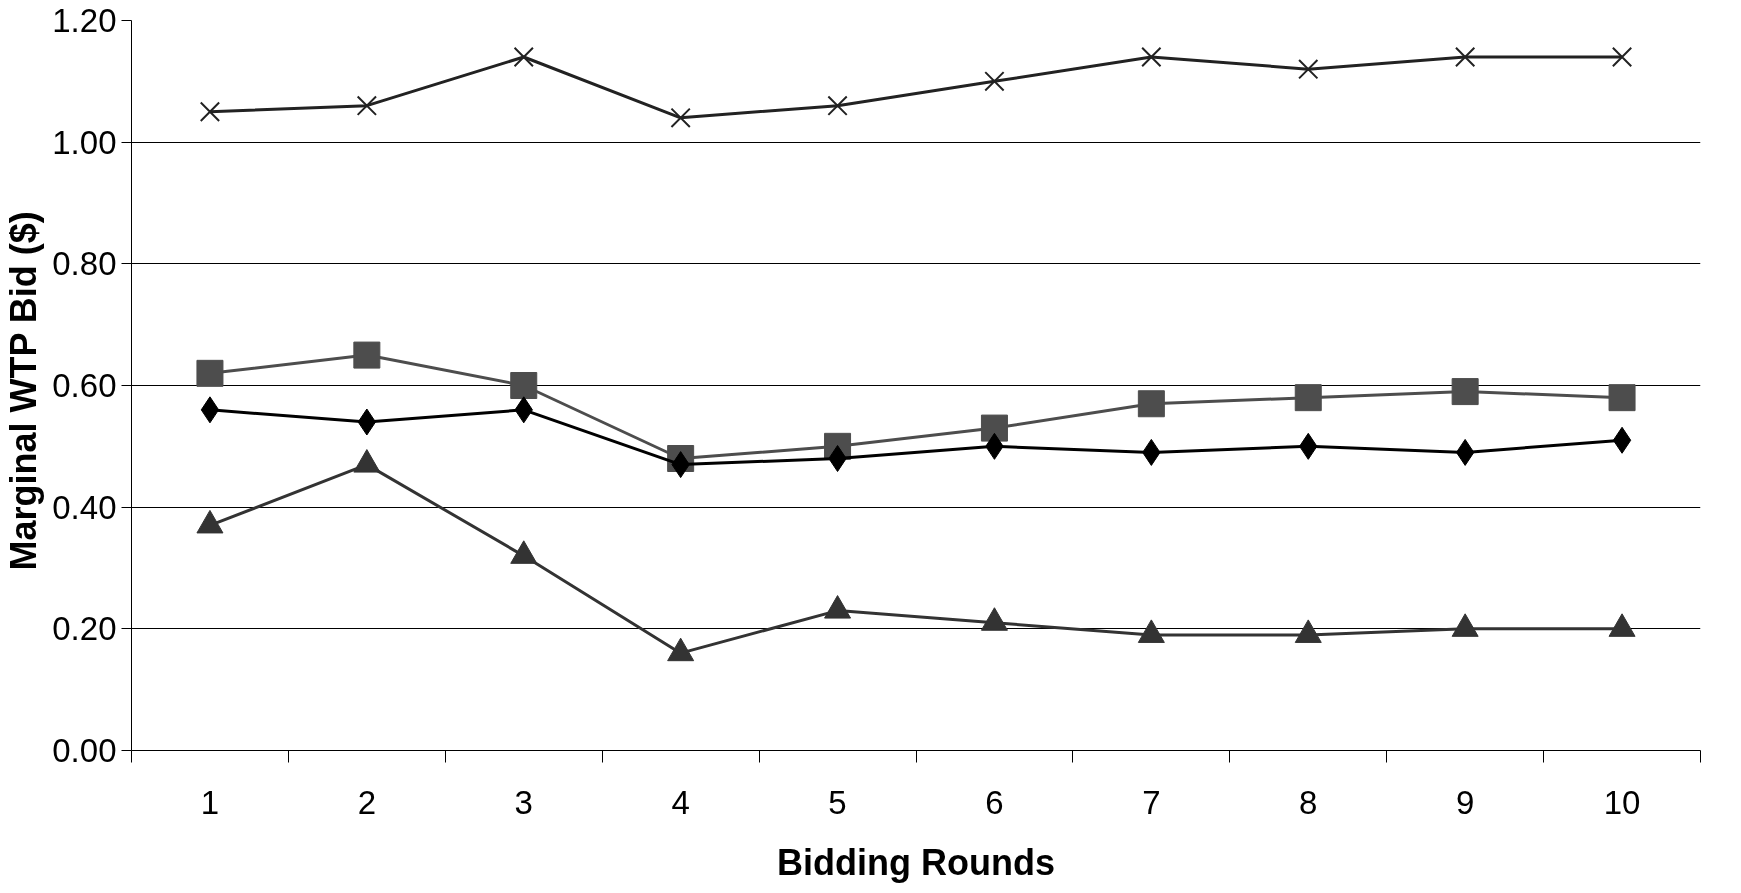  What do you see at coordinates (837, 802) in the screenshot?
I see `x-tick-label: 5` at bounding box center [837, 802].